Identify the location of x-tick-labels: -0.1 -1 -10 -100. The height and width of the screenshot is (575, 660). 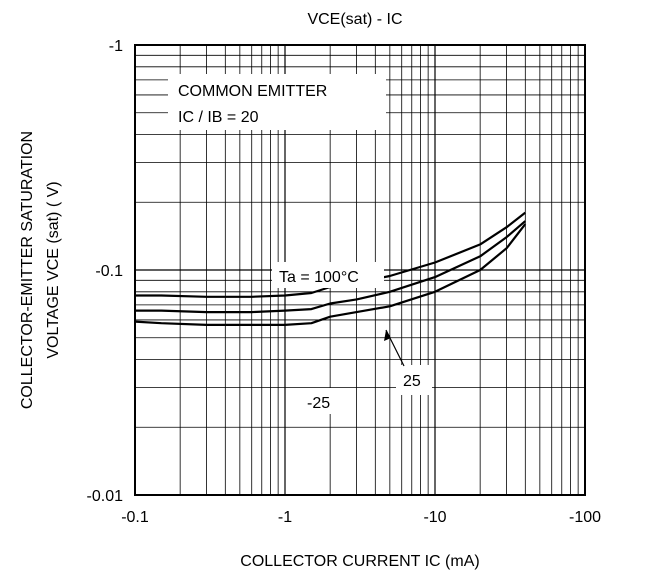
(361, 517).